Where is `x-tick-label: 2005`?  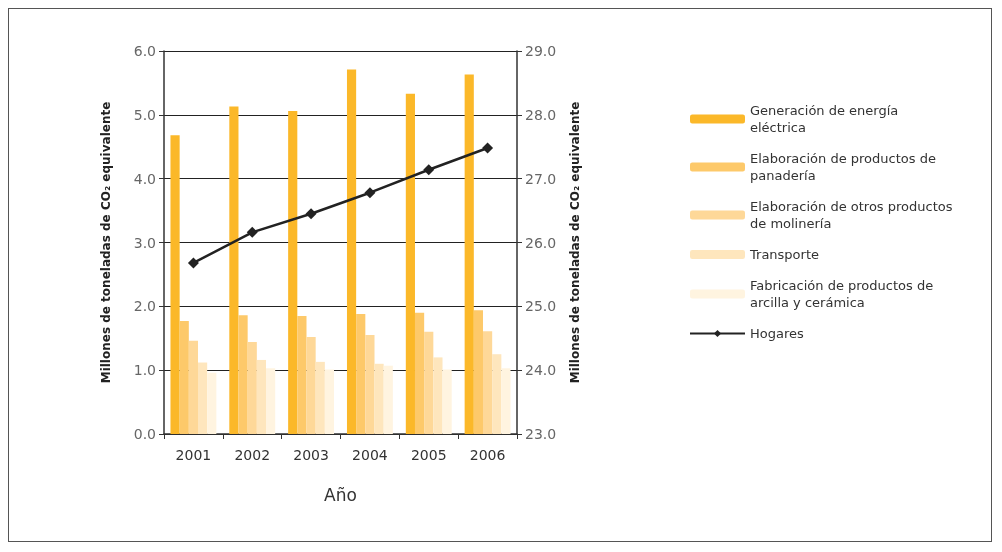 x-tick-label: 2005 is located at coordinates (428, 455).